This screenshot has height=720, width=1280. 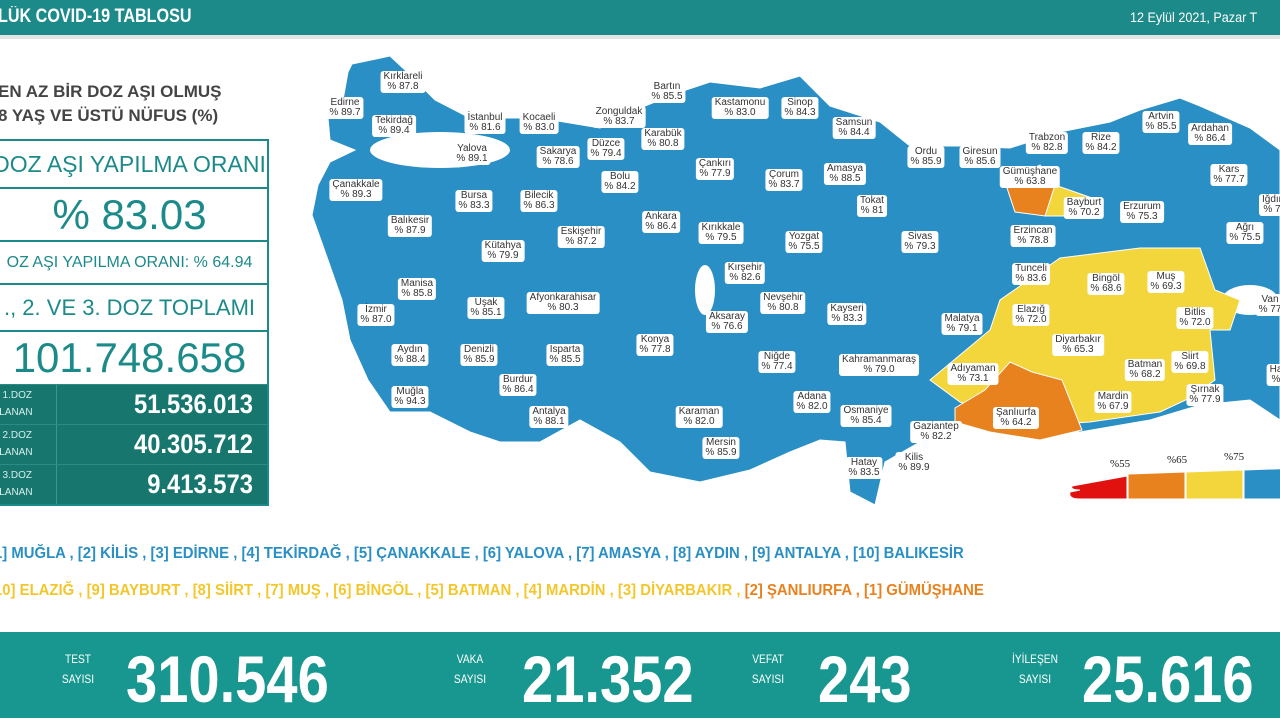 What do you see at coordinates (470, 659) in the screenshot?
I see `case-label-line1: VAKA` at bounding box center [470, 659].